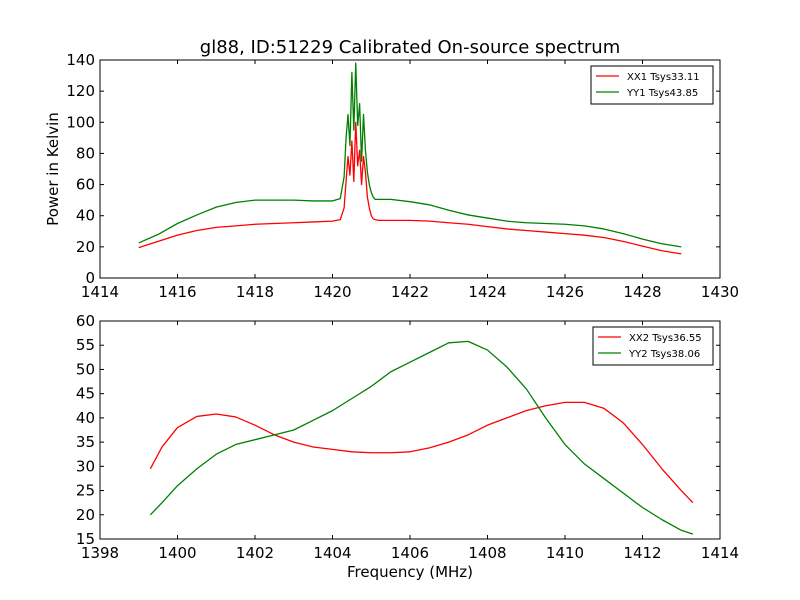  I want to click on legend-entry-label: XX2 Tsys36.55, so click(665, 338).